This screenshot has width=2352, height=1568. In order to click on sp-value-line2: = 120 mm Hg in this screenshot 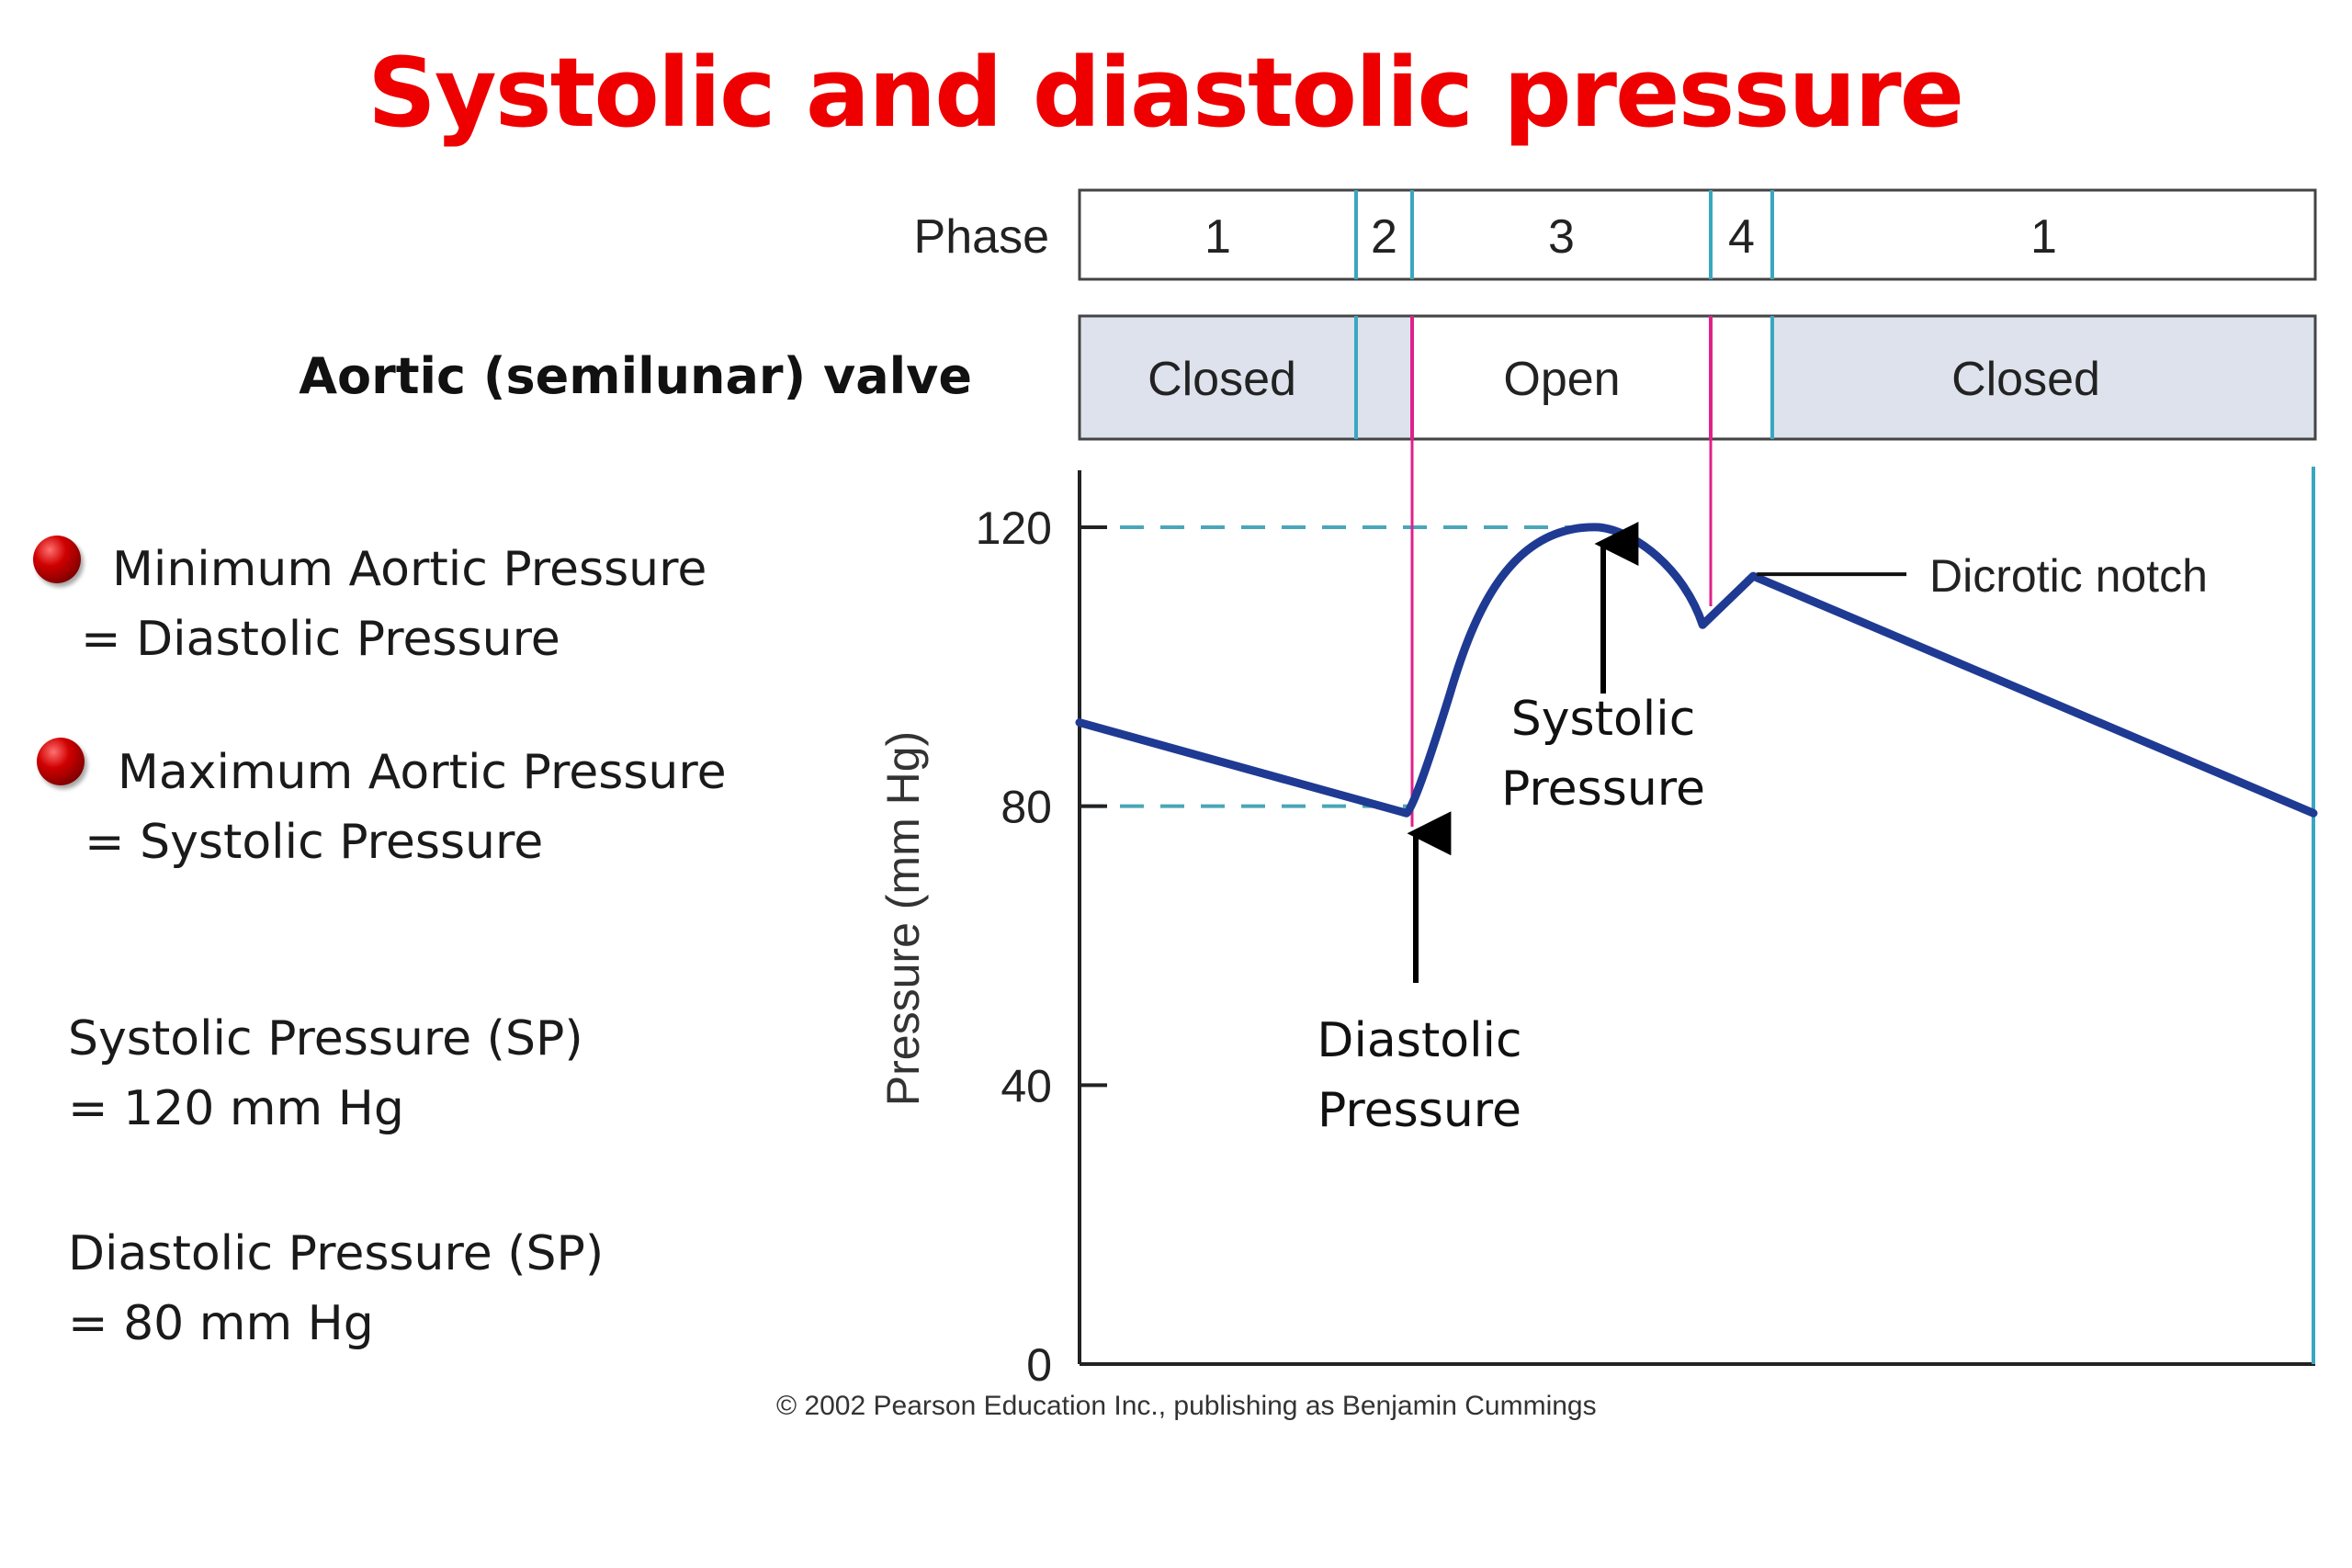, I will do `click(236, 1109)`.